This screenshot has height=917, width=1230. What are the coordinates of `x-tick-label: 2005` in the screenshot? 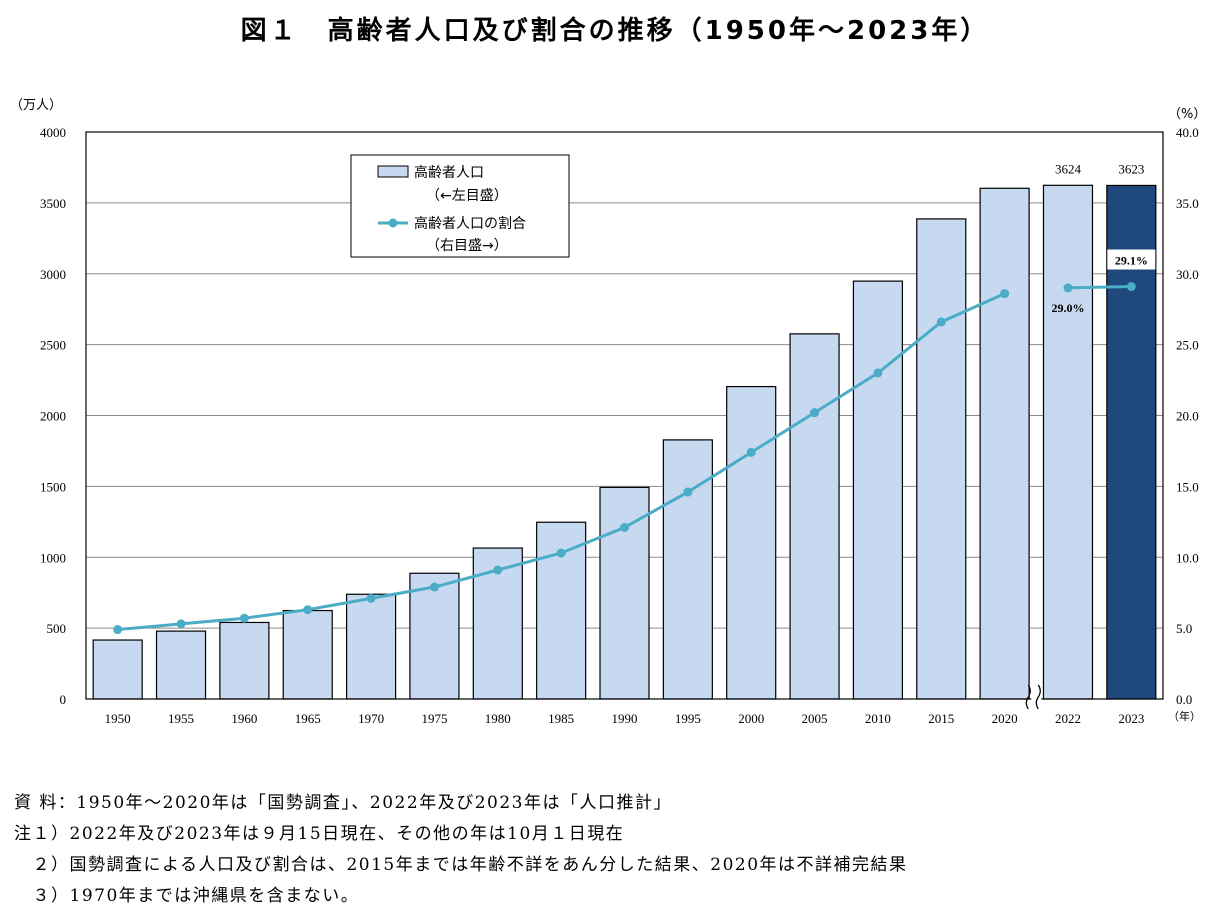 It's located at (815, 718).